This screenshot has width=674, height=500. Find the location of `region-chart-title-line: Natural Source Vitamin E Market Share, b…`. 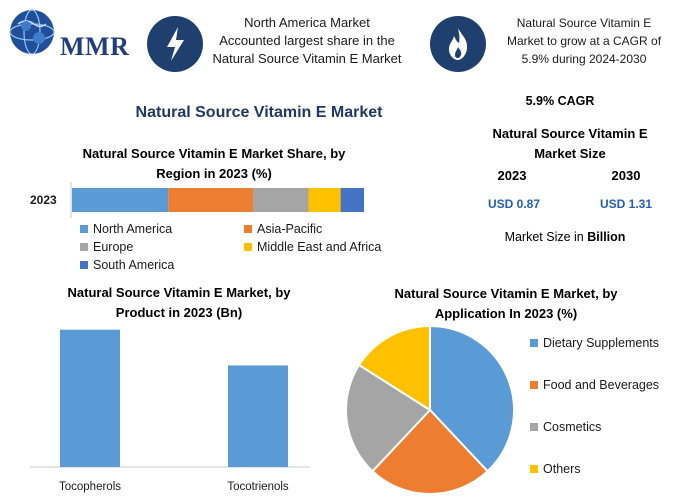

region-chart-title-line: Natural Source Vitamin E Market Share, b… is located at coordinates (214, 153).